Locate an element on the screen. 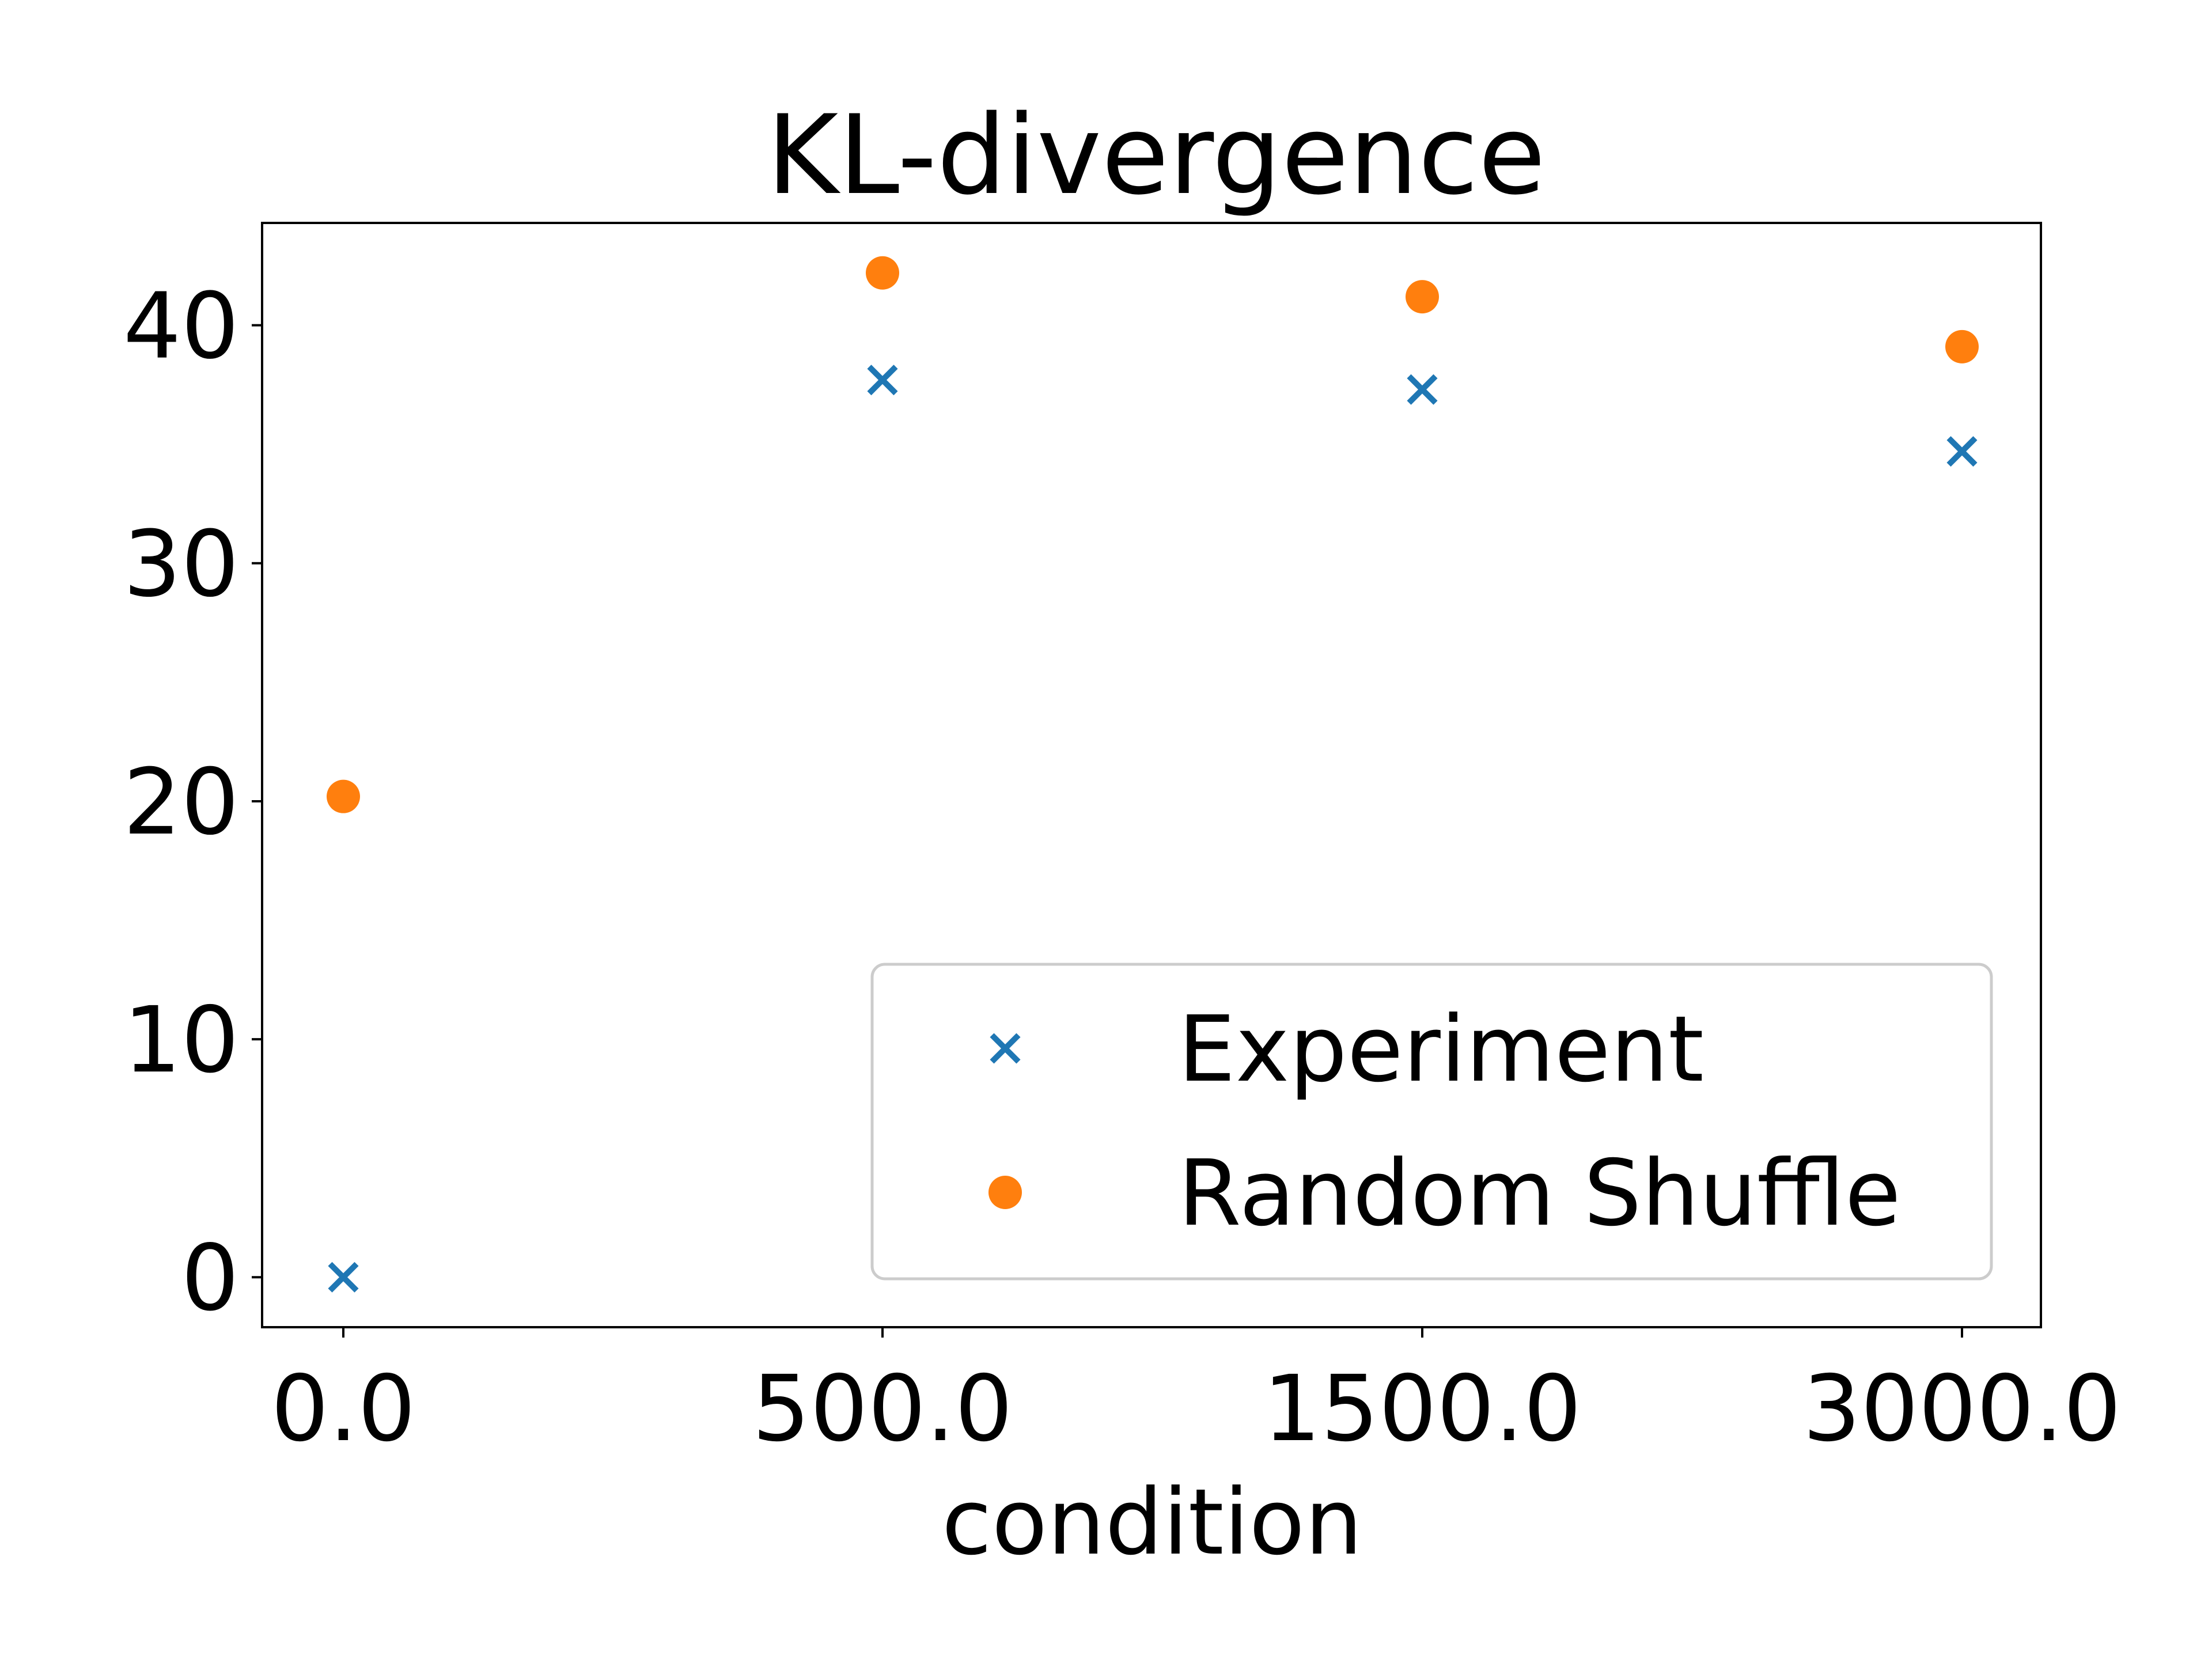 Image resolution: width=2212 pixels, height=1659 pixels. x-axis-label: condition is located at coordinates (1152, 1522).